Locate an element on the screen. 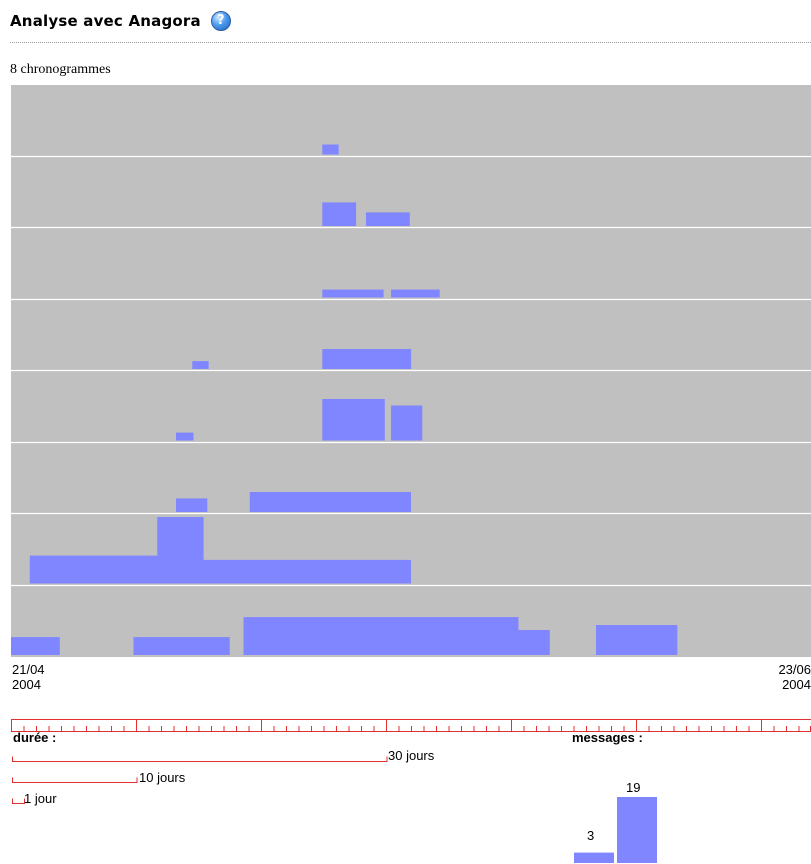 This screenshot has width=811, height=864. chronogram-bar-r5-b3 is located at coordinates (407, 423).